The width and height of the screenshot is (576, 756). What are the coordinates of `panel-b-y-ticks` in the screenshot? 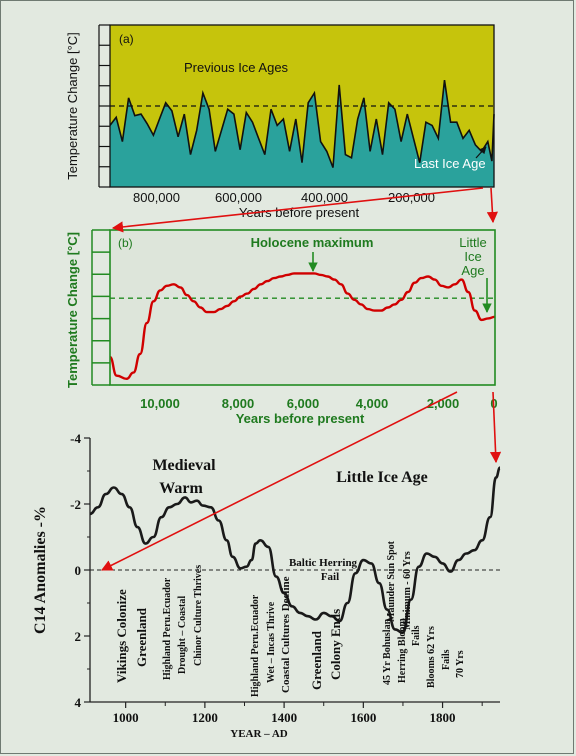 It's located at (100, 307).